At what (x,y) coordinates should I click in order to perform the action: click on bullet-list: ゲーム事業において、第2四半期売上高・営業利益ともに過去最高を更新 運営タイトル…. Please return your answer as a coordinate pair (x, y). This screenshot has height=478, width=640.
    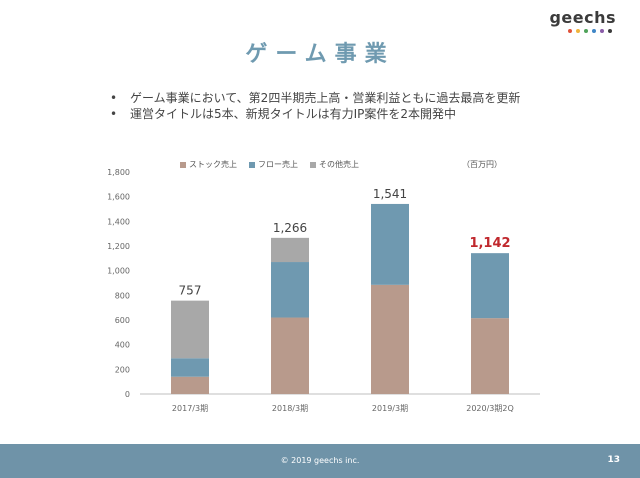
    Looking at the image, I should click on (315, 106).